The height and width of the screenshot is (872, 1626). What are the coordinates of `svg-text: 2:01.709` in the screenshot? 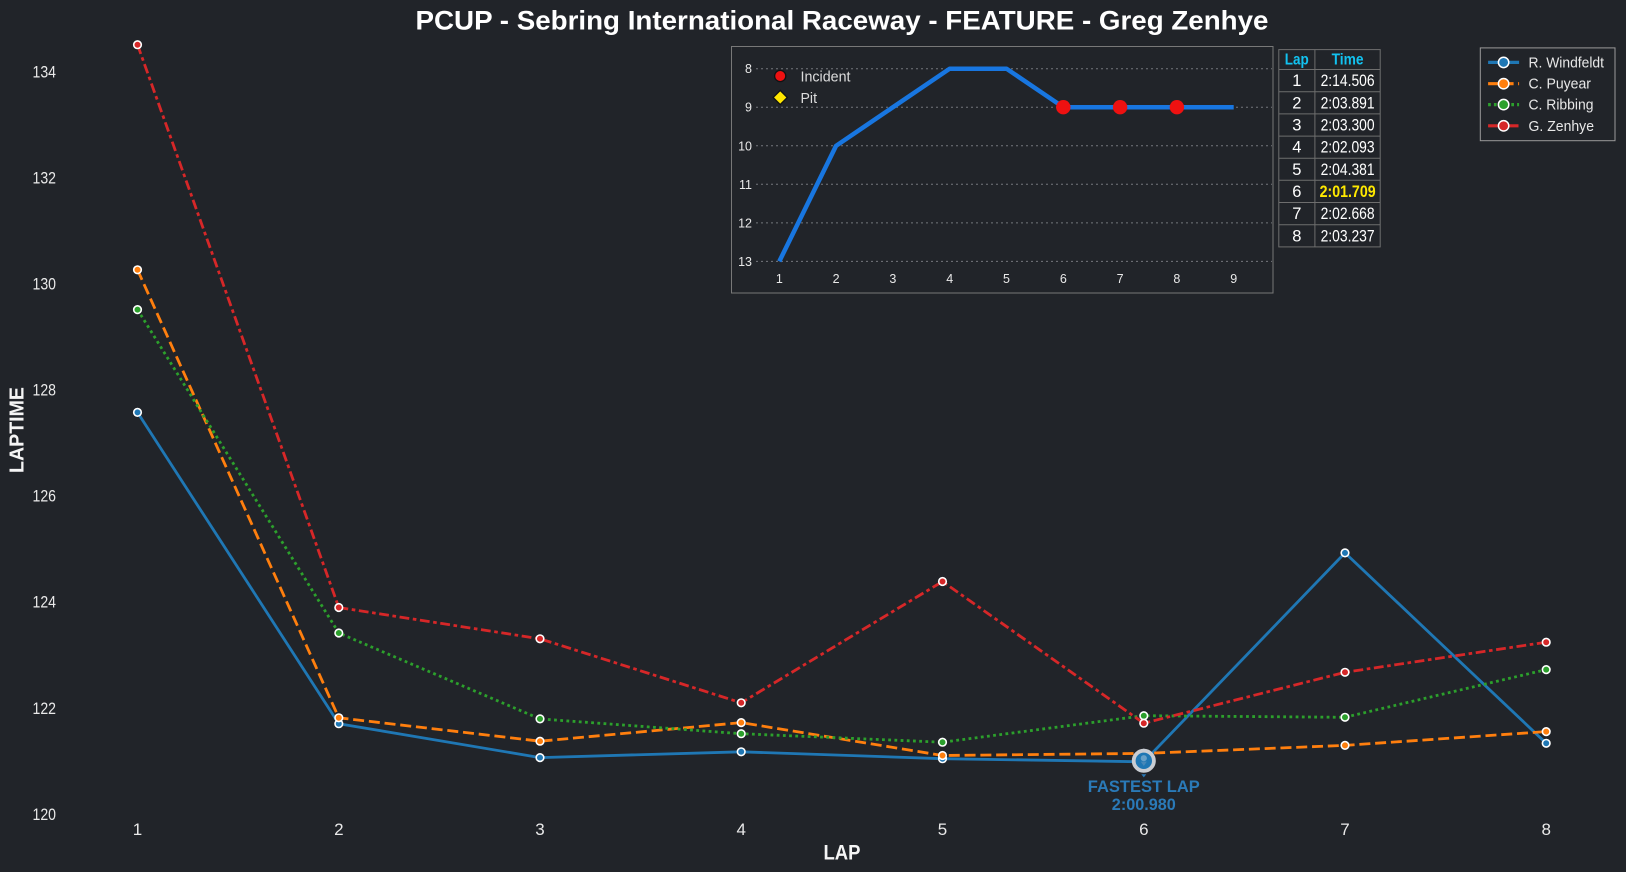 It's located at (1348, 192).